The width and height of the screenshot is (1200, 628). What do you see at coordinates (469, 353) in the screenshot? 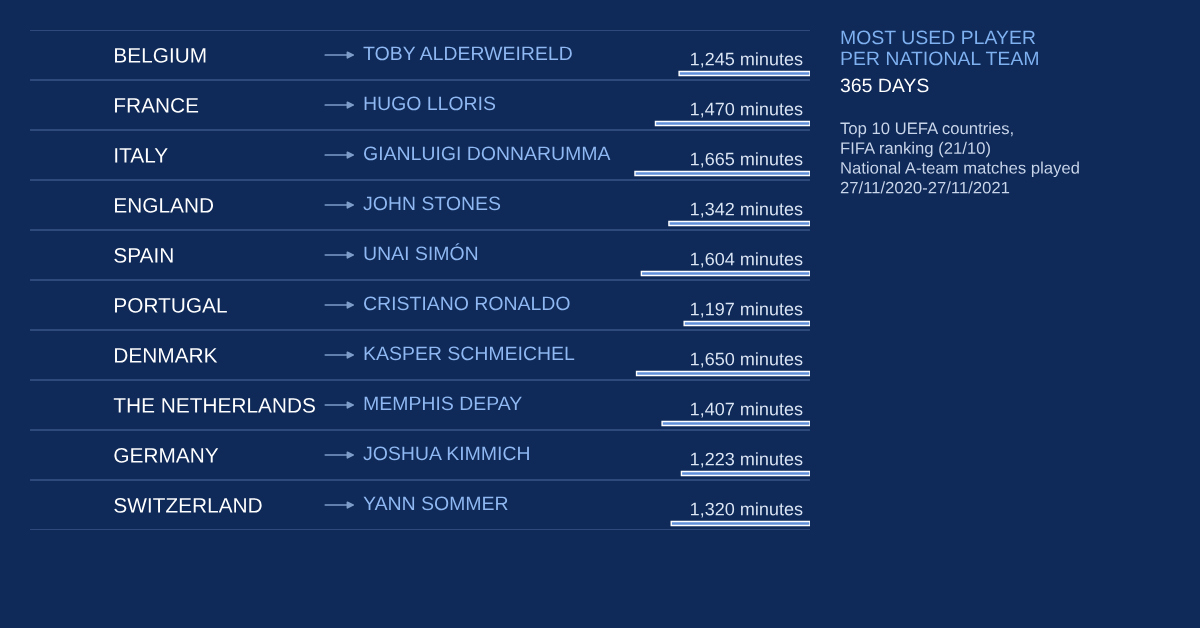
I see `annotation: KASPER SCHMEICHEL` at bounding box center [469, 353].